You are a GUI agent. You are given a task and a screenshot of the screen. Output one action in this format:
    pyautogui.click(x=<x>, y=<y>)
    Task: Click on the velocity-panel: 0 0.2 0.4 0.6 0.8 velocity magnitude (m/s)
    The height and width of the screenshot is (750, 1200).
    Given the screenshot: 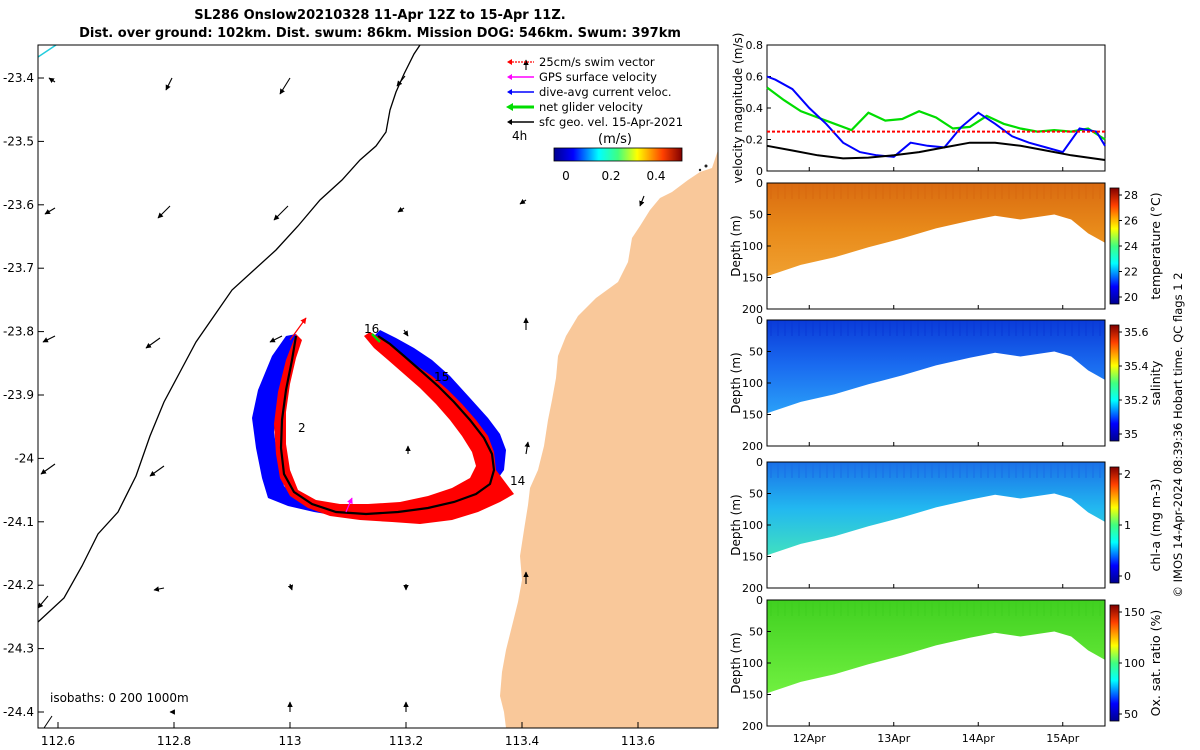 What is the action you would take?
    pyautogui.click(x=918, y=108)
    